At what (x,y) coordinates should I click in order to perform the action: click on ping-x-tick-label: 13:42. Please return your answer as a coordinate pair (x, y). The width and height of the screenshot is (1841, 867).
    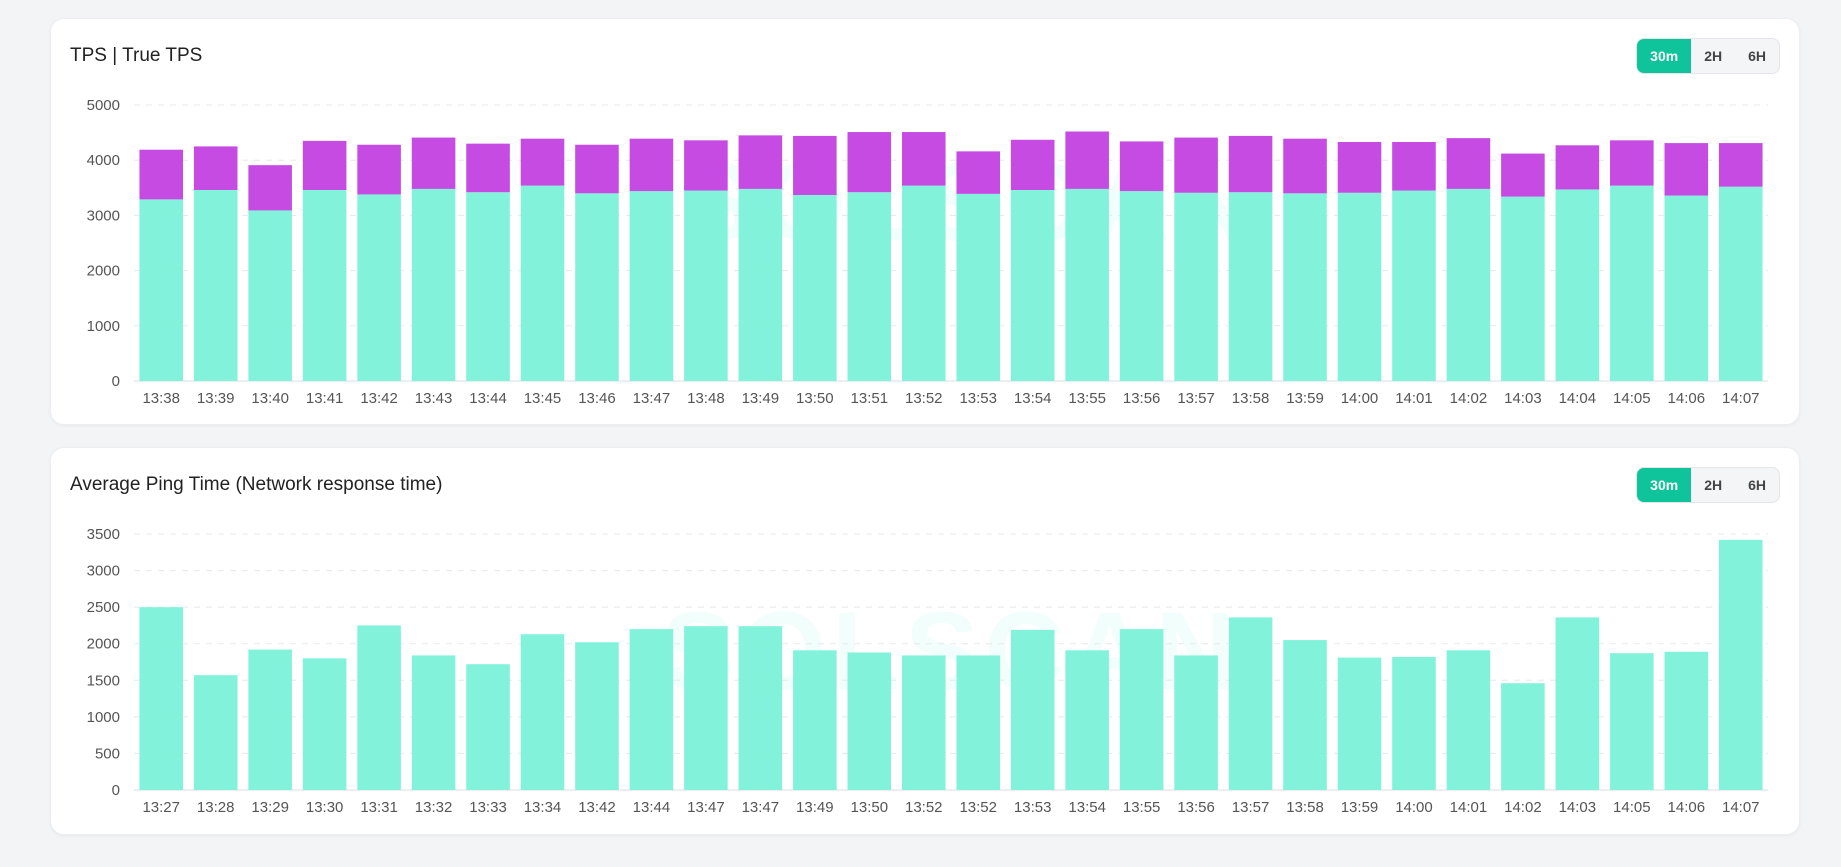
    Looking at the image, I should click on (597, 807).